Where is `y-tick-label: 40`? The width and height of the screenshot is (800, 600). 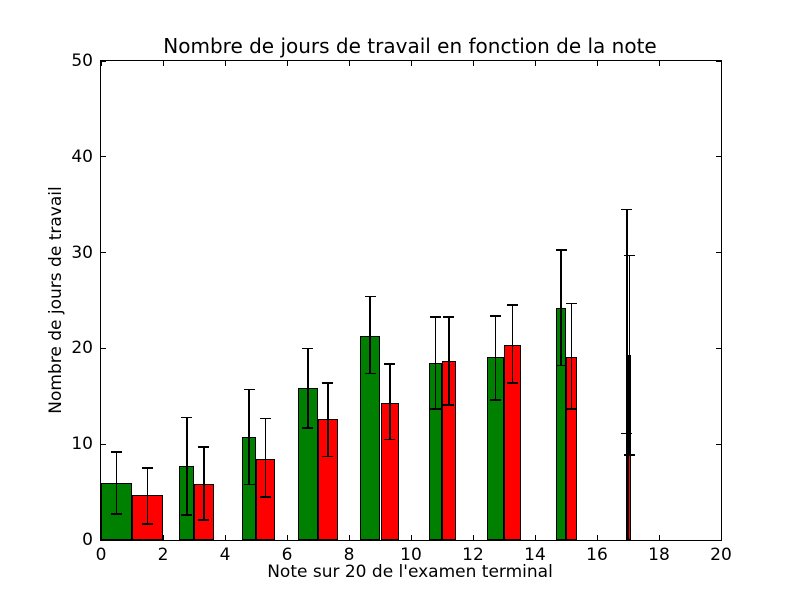
y-tick-label: 40 is located at coordinates (82, 156).